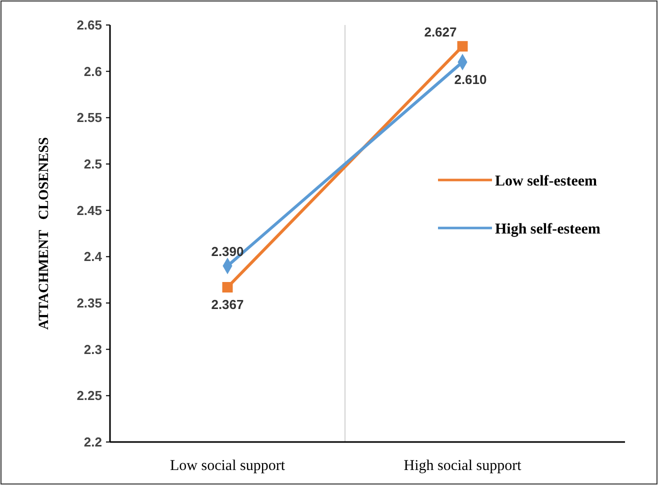  What do you see at coordinates (93, 442) in the screenshot?
I see `y-tick-label: 2.2` at bounding box center [93, 442].